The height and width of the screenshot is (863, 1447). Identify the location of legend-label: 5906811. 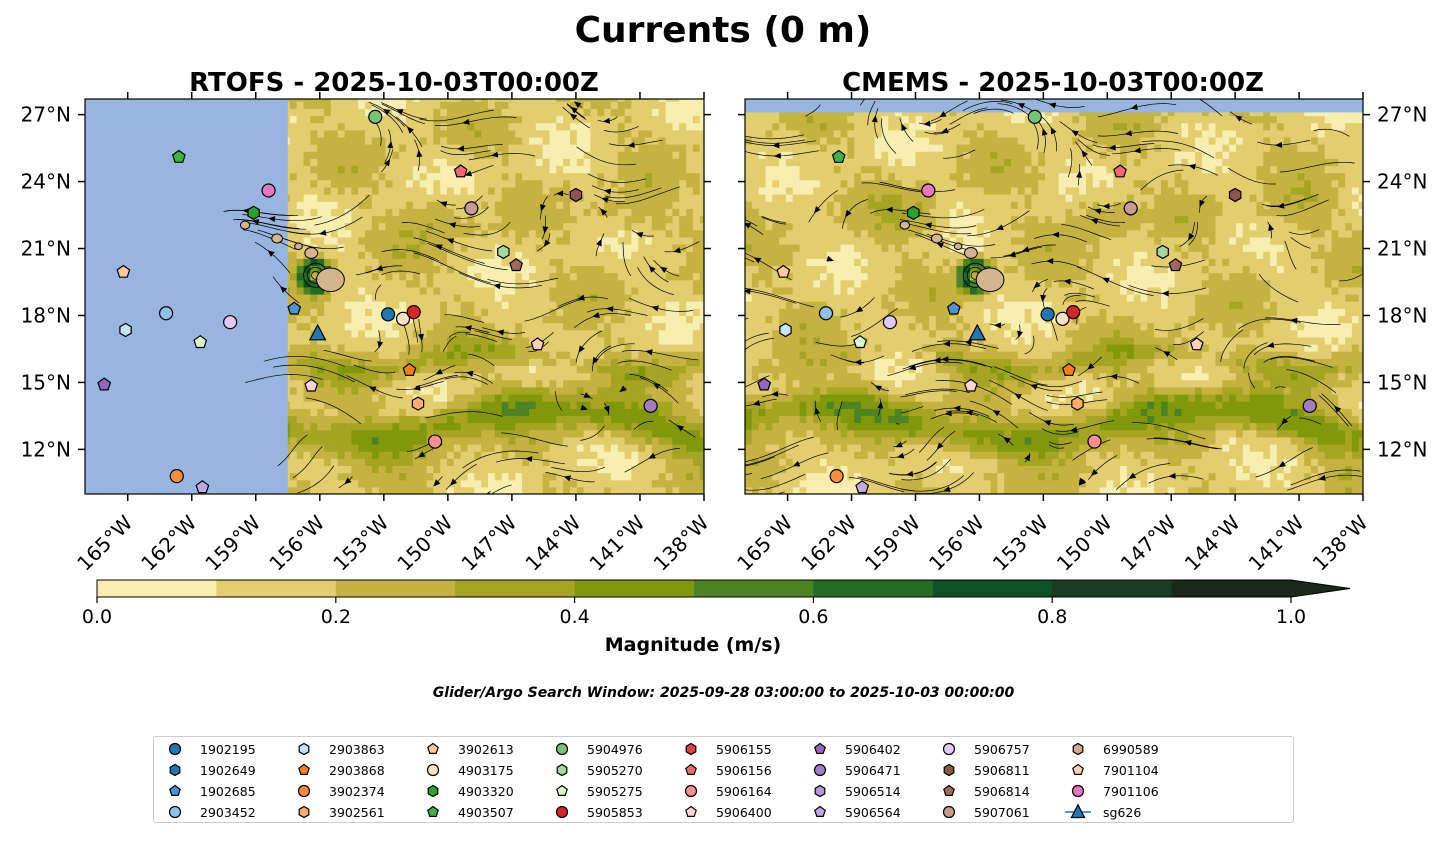
(1002, 770).